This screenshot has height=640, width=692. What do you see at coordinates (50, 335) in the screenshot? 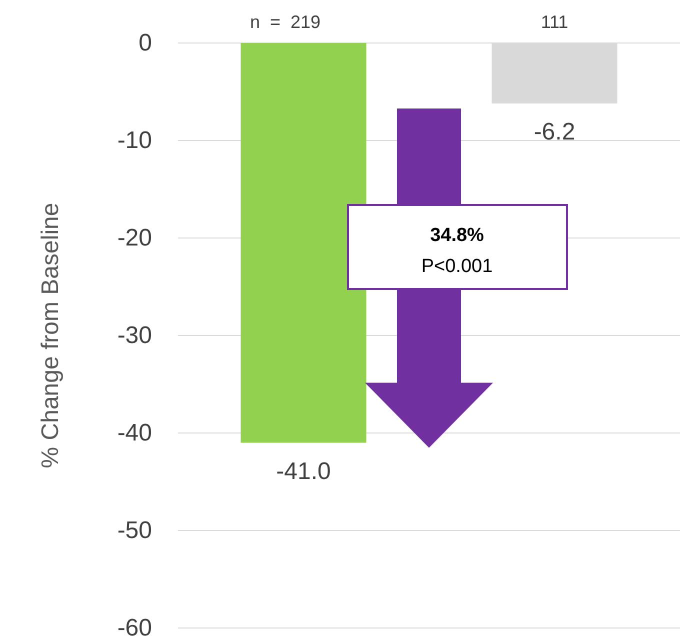
I see `y-axis-title: % Change from Baseline` at bounding box center [50, 335].